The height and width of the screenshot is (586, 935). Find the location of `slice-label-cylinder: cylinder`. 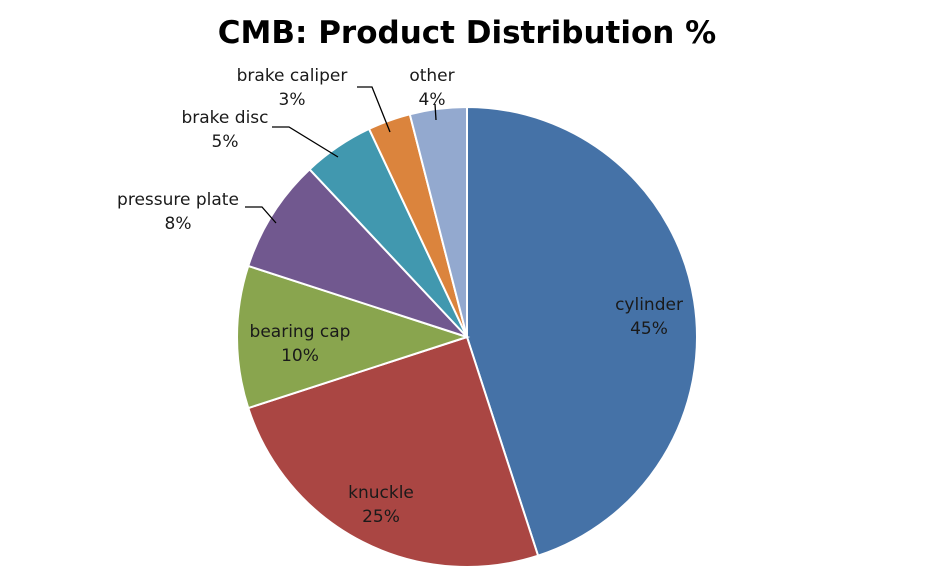

slice-label-cylinder: cylinder is located at coordinates (649, 305).